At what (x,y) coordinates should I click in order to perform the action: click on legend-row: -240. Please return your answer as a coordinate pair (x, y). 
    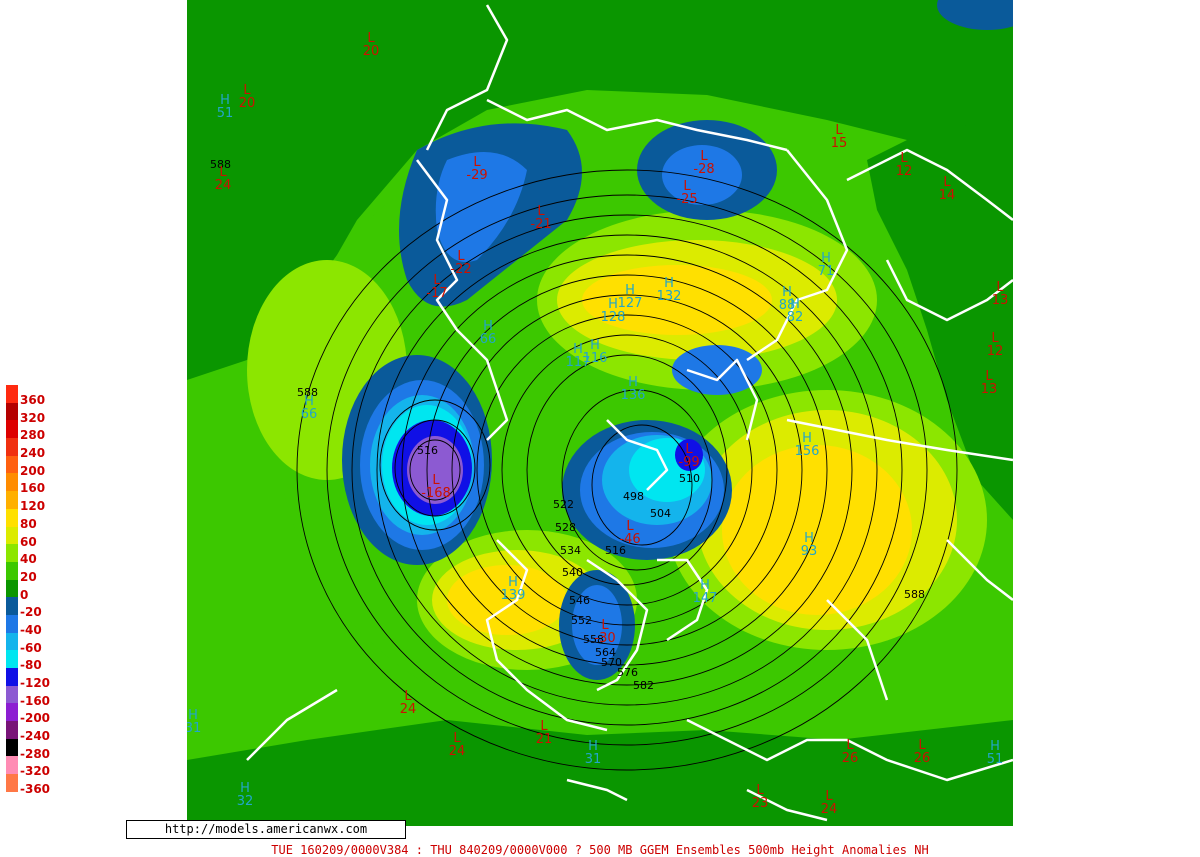
    Looking at the image, I should click on (36, 731).